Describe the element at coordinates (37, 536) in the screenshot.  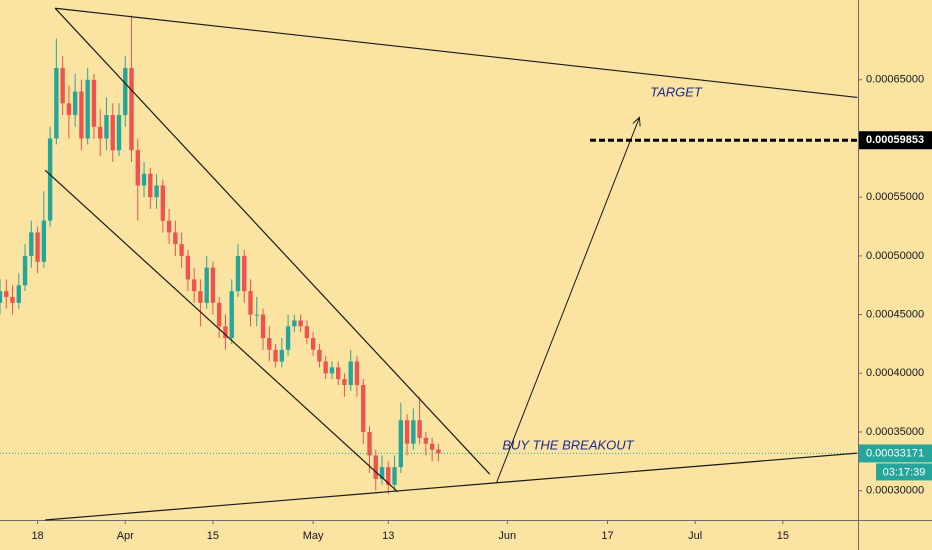
I see `x-tick-label: 18` at that location.